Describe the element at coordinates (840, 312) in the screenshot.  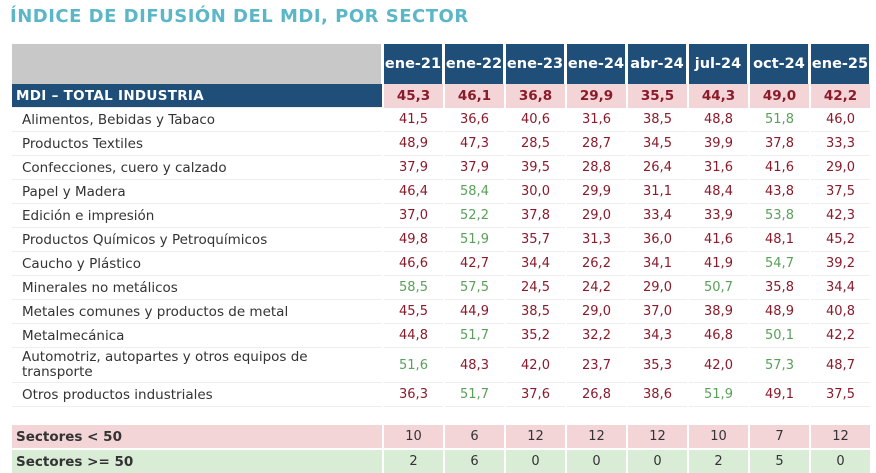
I see `value-cell: 40,8` at that location.